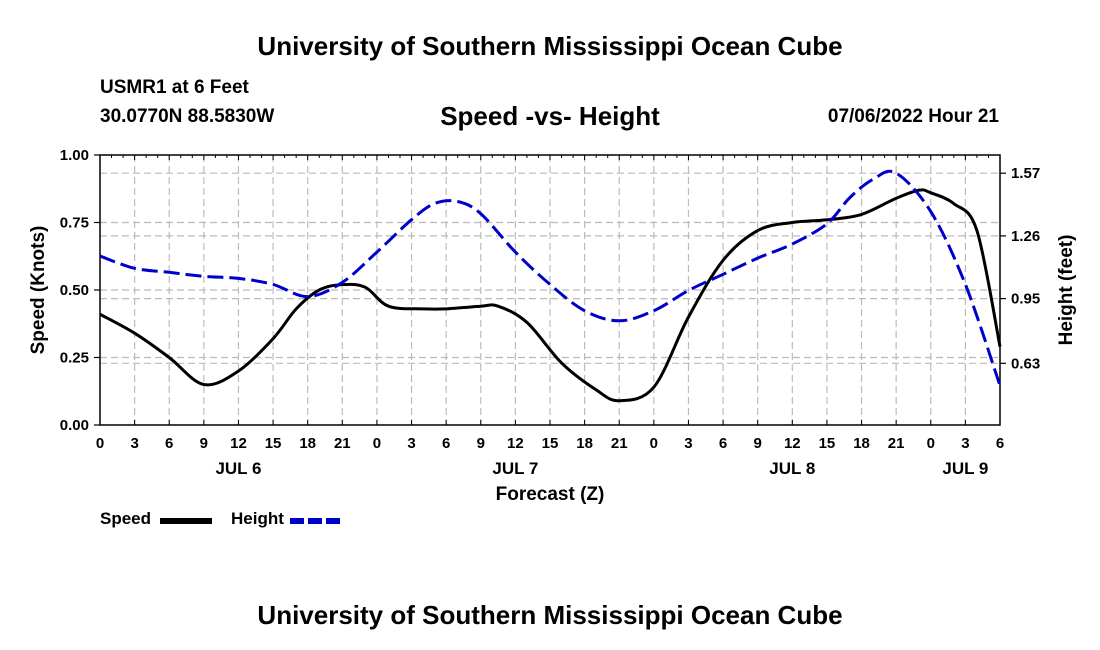 Image resolution: width=1100 pixels, height=650 pixels. I want to click on day-label: JUL 8, so click(792, 468).